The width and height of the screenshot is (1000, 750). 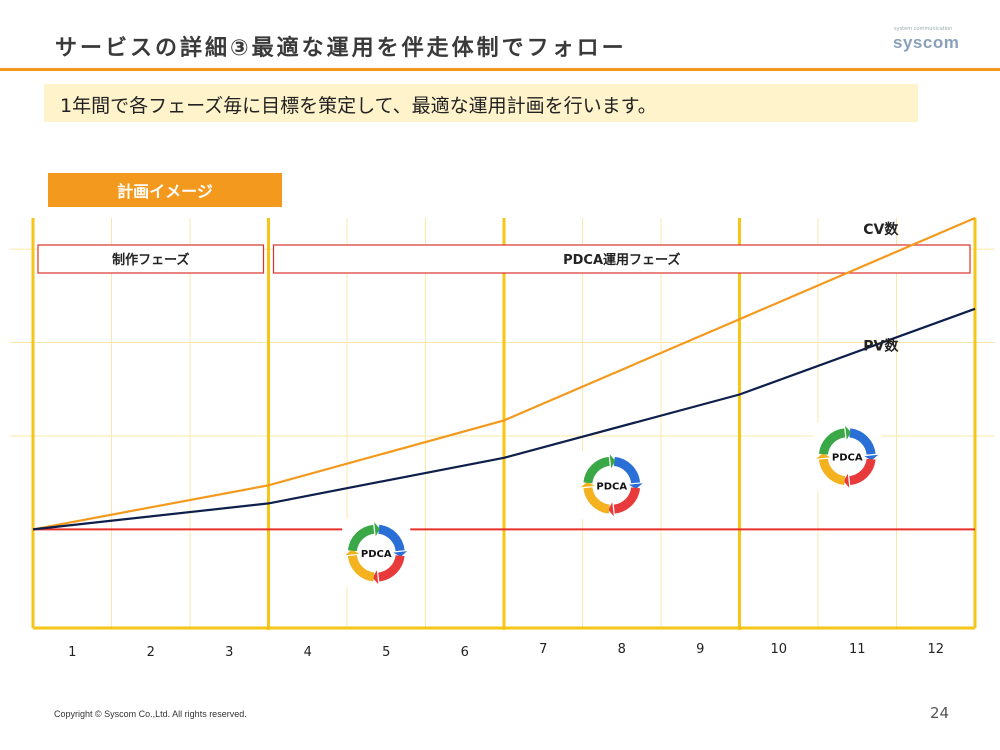 I want to click on x-tick-label: 6, so click(x=465, y=652).